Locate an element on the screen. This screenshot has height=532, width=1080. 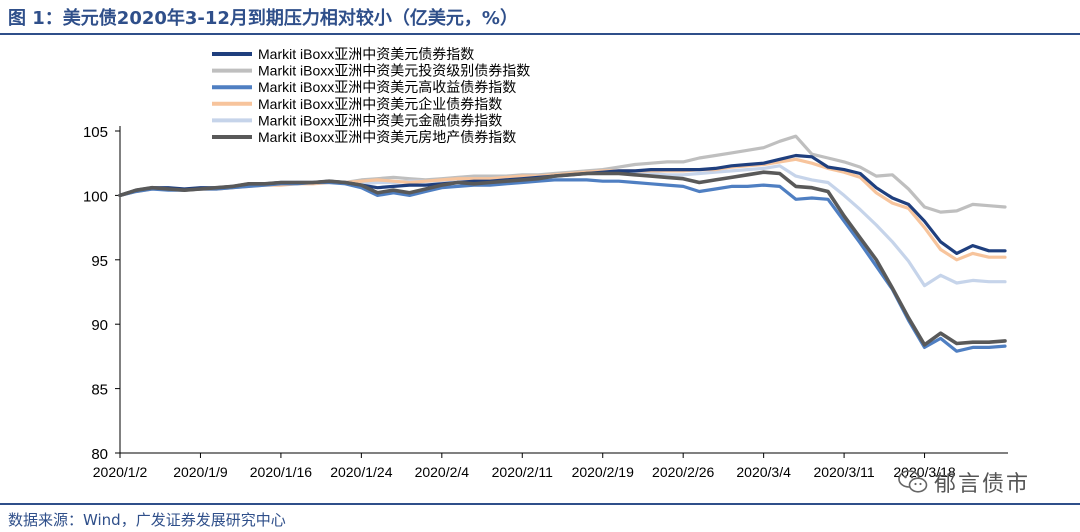
watermark-text: 郁言债市 is located at coordinates (982, 484).